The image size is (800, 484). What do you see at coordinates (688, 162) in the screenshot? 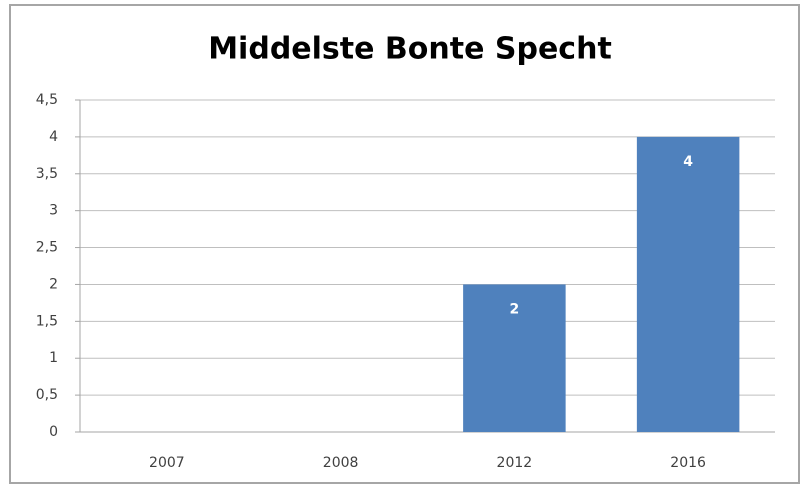
I see `data-label: 4` at bounding box center [688, 162].